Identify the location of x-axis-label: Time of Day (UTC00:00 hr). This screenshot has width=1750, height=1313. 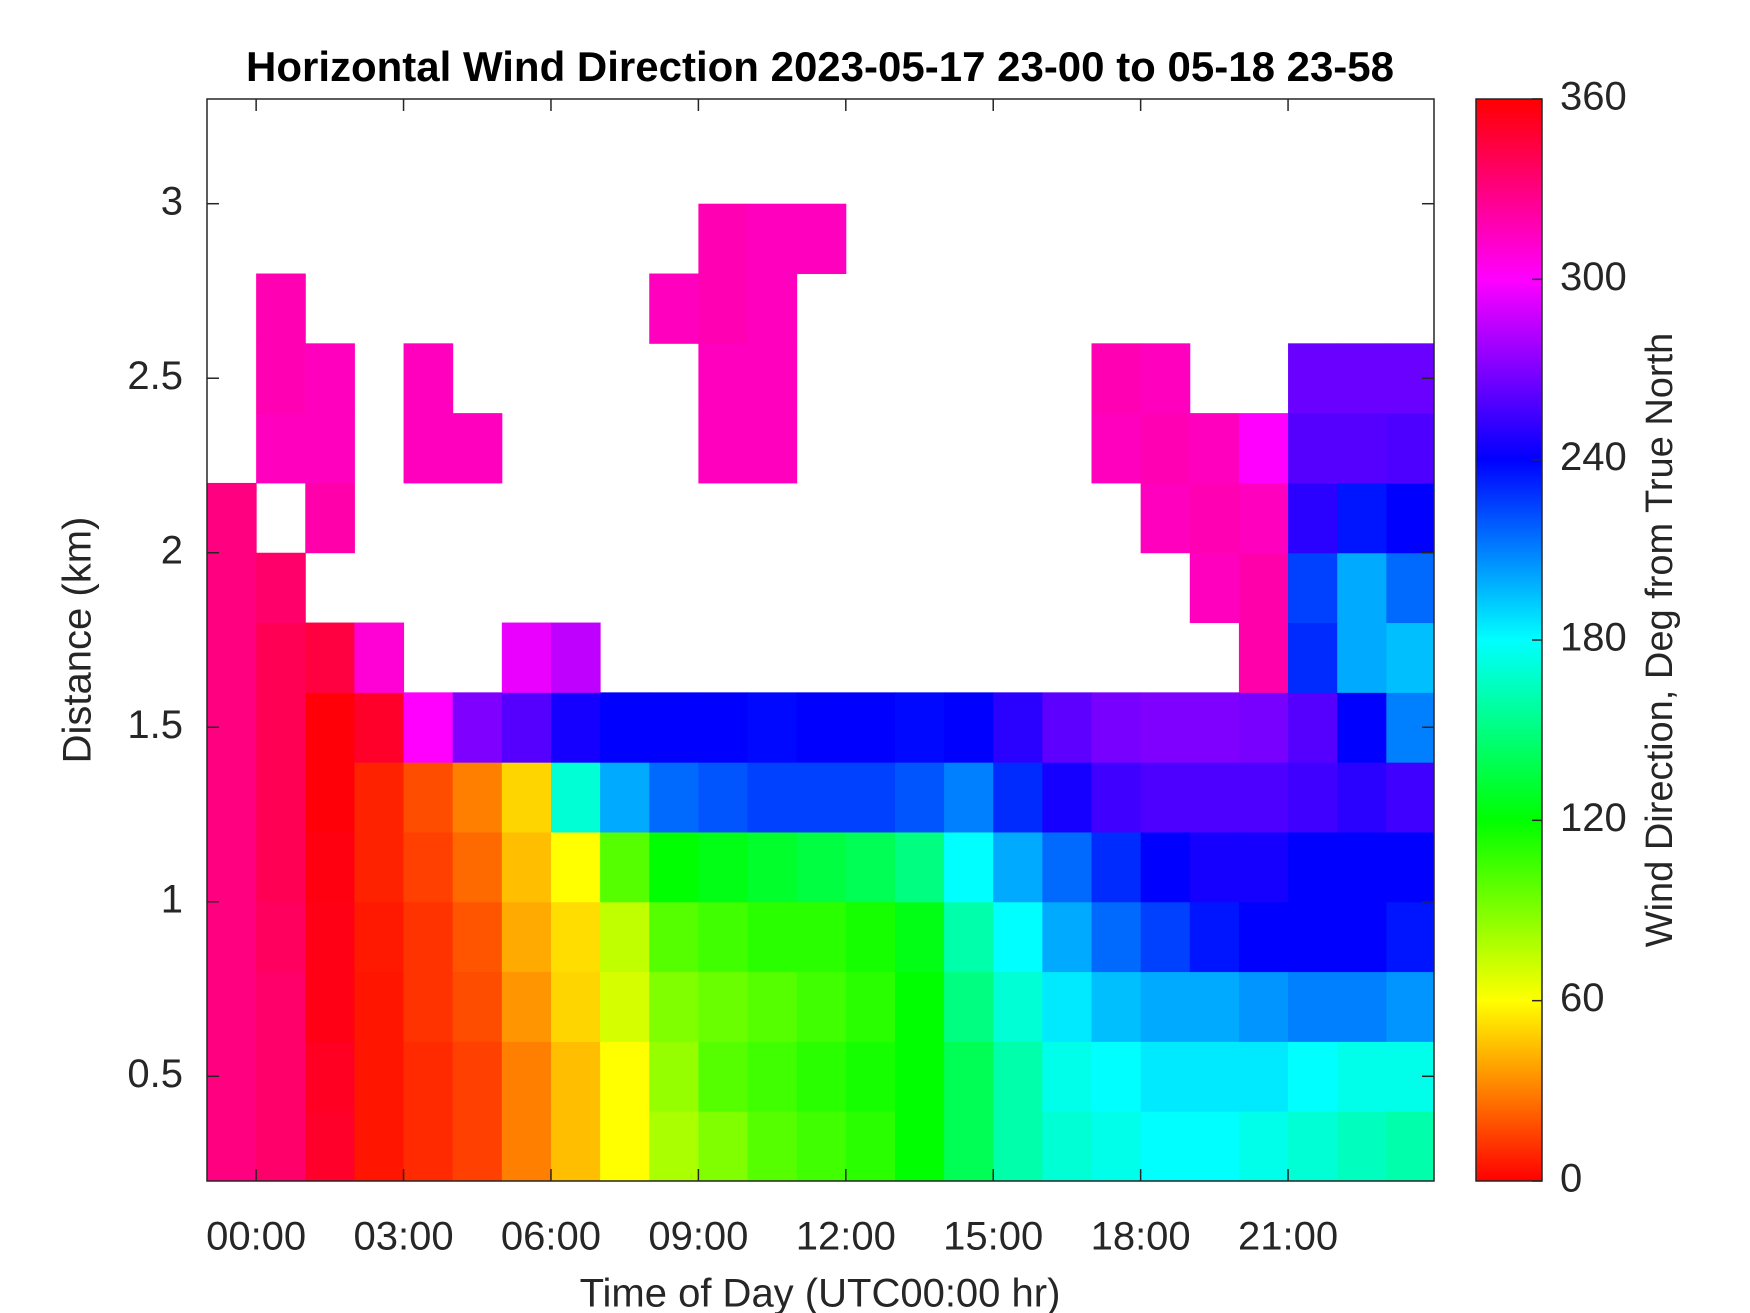
(820, 1292).